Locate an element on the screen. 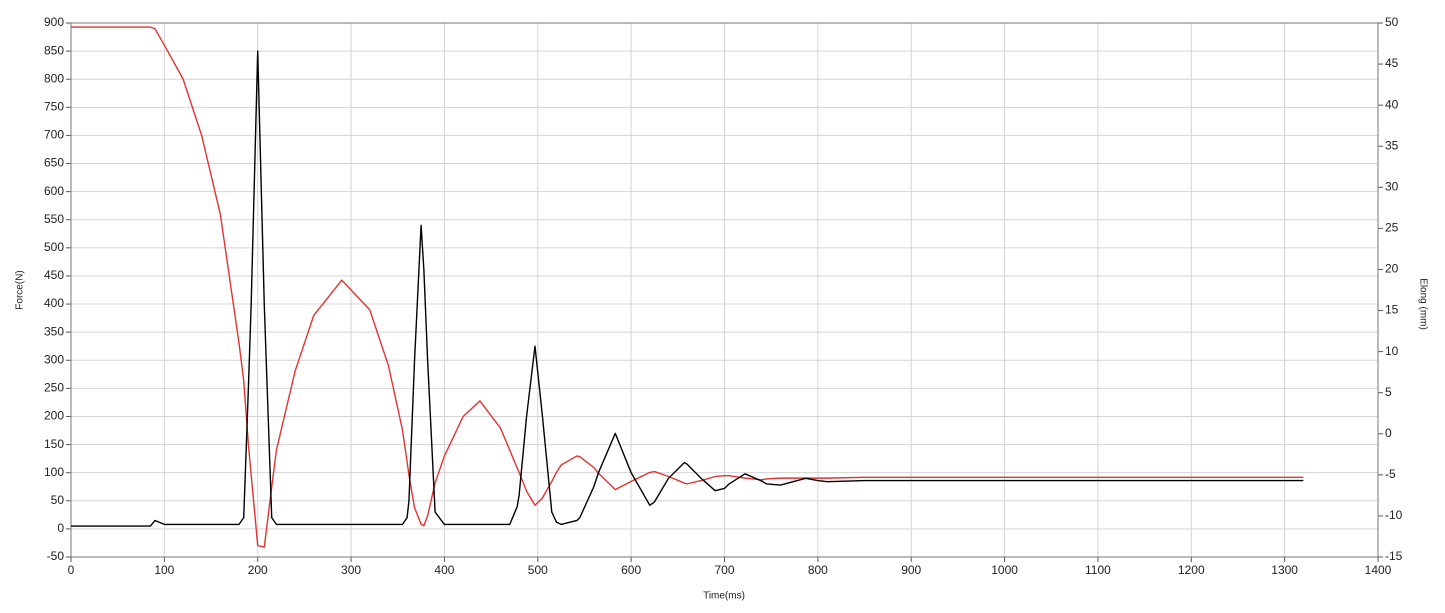 The image size is (1445, 613). x-tick-label: 800 is located at coordinates (818, 570).